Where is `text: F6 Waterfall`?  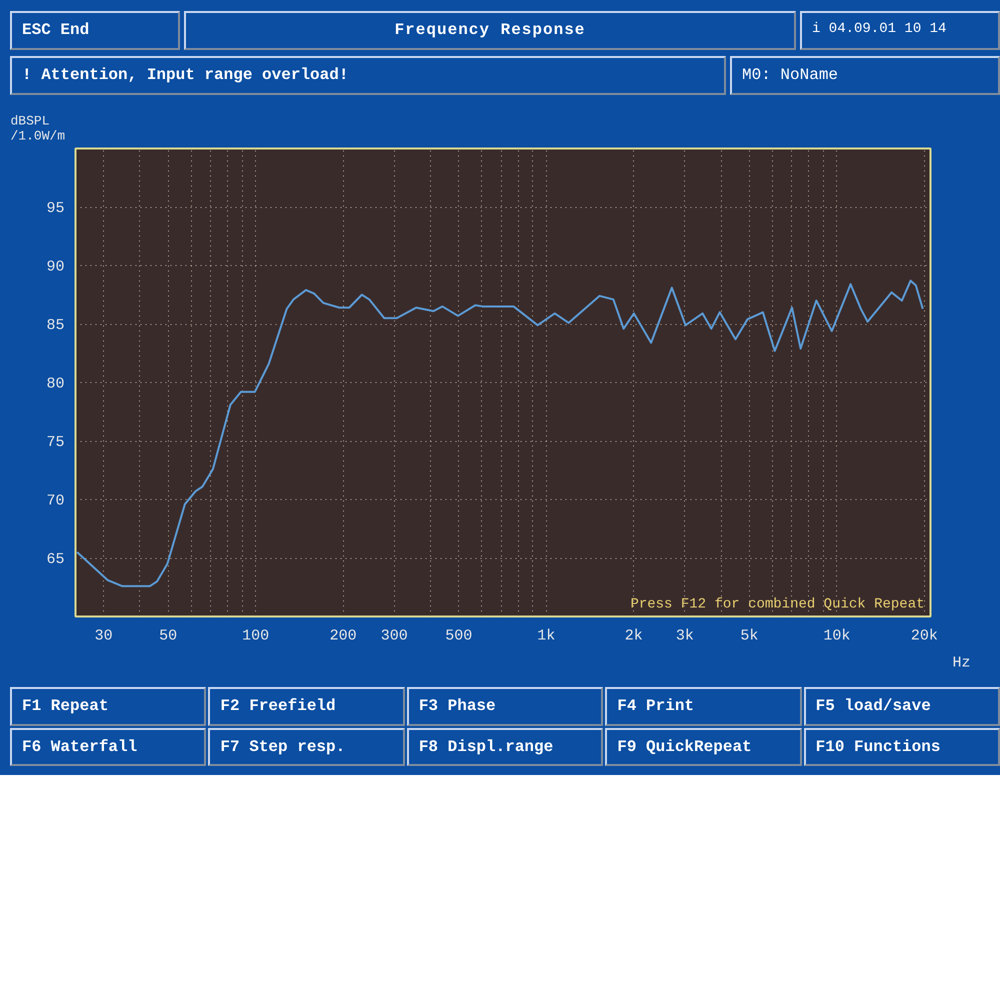
text: F6 Waterfall is located at coordinates (108, 747).